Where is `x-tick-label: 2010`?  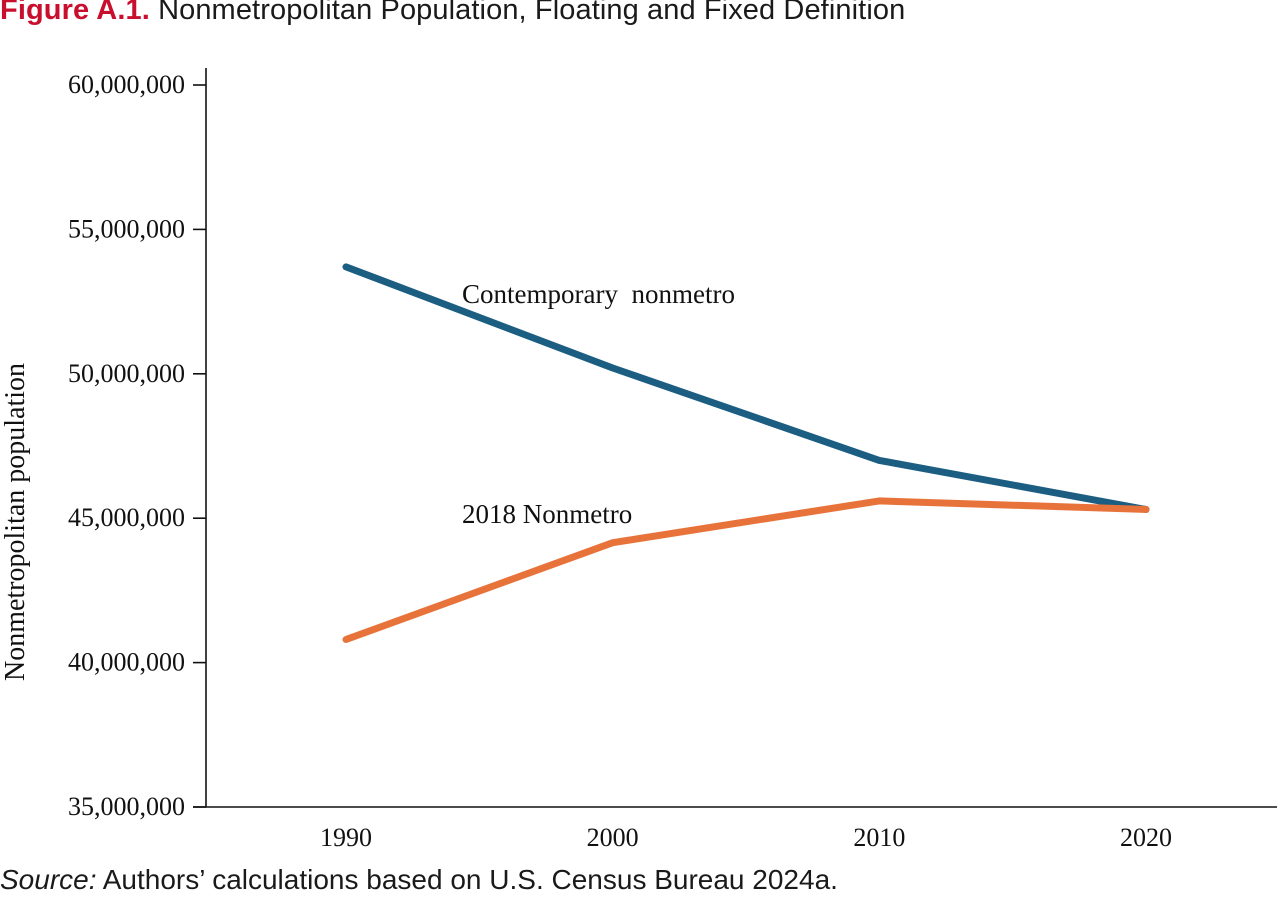 x-tick-label: 2010 is located at coordinates (879, 837).